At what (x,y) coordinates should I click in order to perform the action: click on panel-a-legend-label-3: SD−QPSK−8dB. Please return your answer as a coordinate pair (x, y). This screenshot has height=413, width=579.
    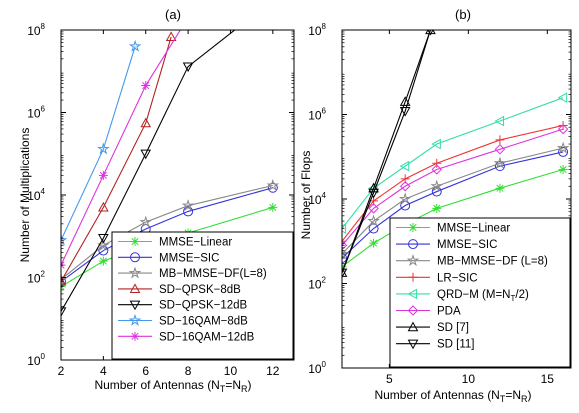
    Looking at the image, I should click on (200, 290).